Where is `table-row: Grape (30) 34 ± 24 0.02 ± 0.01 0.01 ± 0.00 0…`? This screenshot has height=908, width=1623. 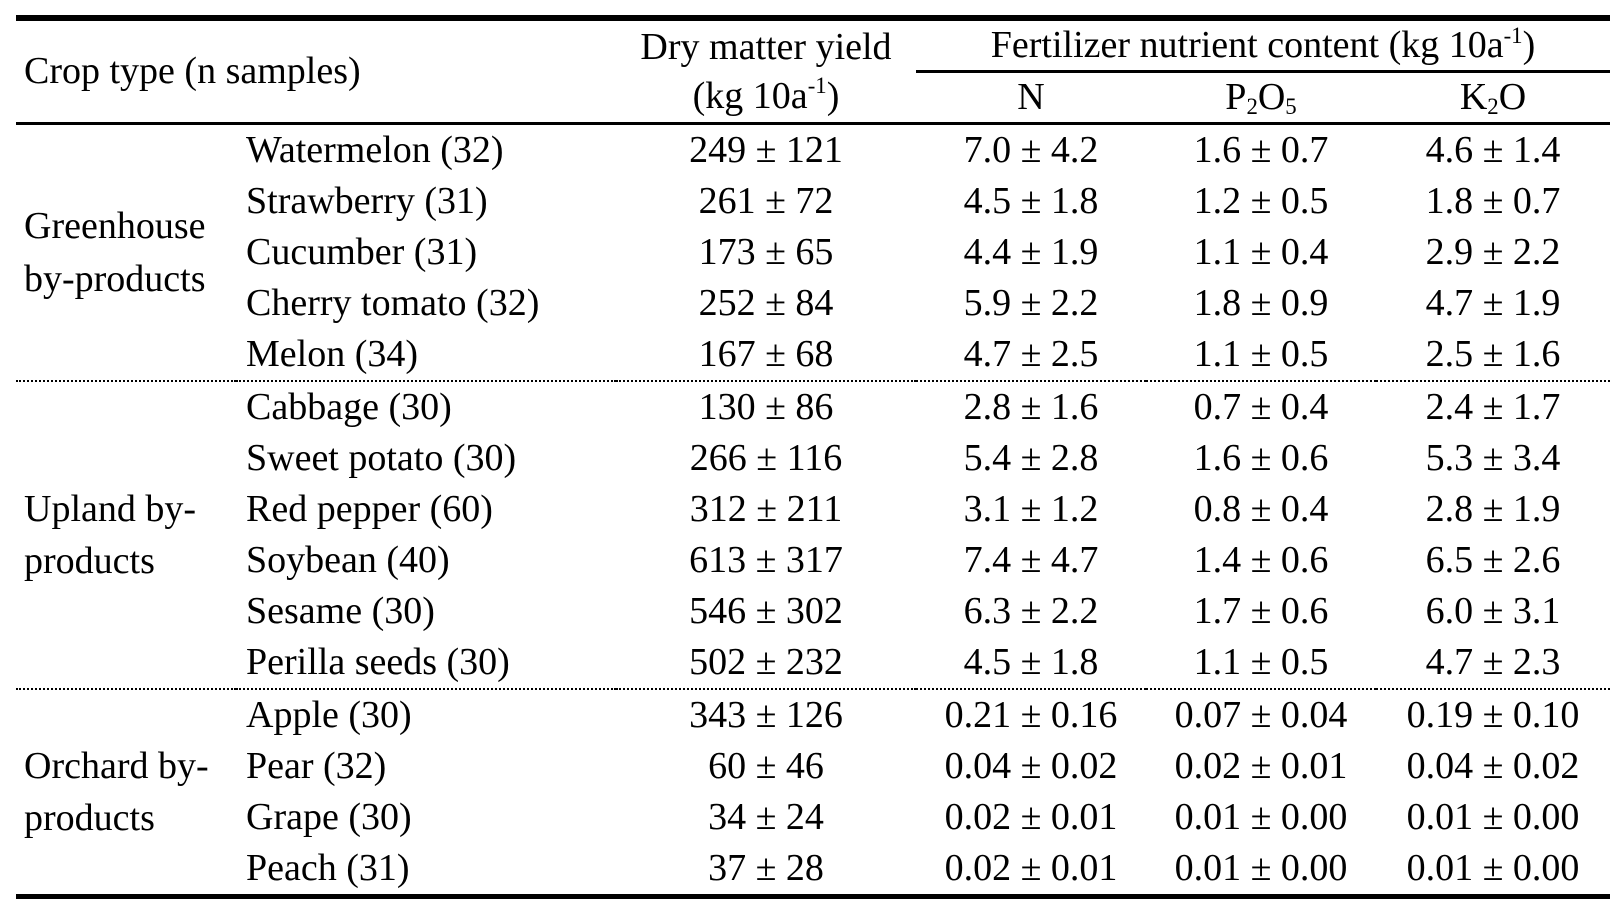
table-row: Grape (30) 34 ± 24 0.02 ± 0.01 0.01 ± 0.00 0… is located at coordinates (813, 817).